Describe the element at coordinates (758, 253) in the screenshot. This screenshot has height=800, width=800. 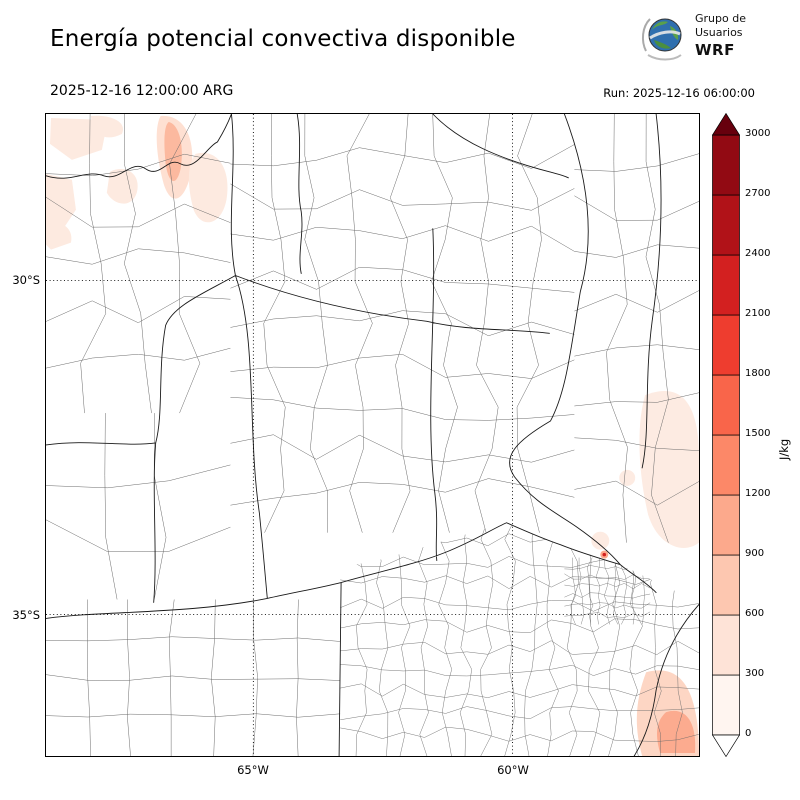
I see `colorbar-tick: 2400` at that location.